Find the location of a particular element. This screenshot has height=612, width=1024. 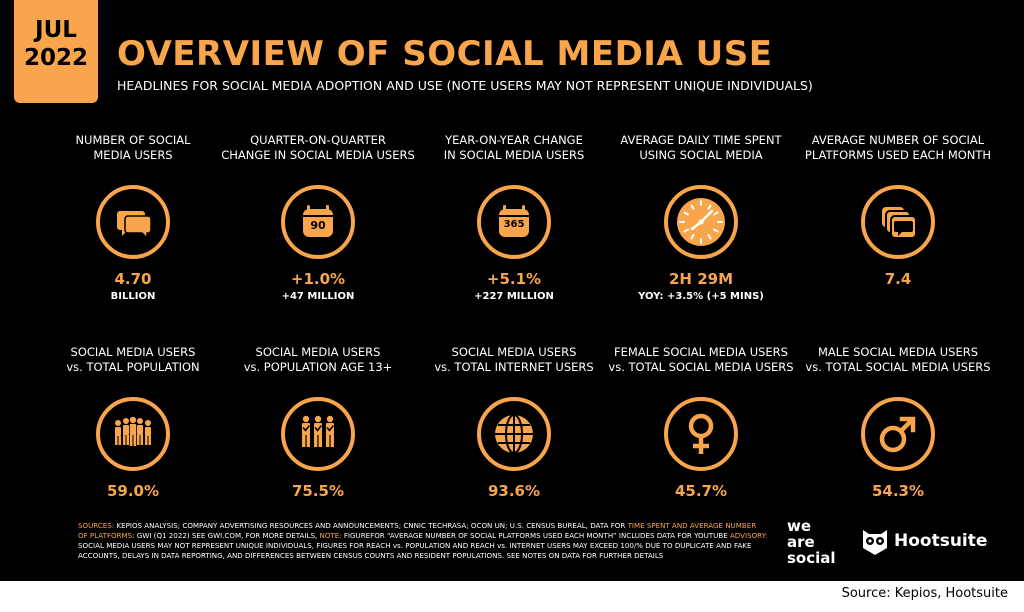

globe-icon is located at coordinates (514, 434).